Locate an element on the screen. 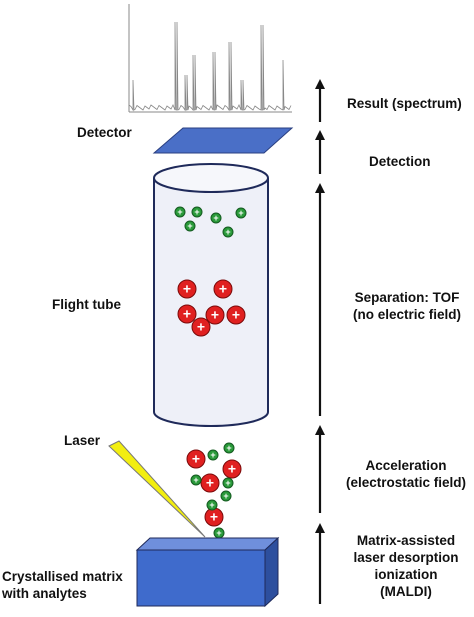 The width and height of the screenshot is (474, 617). stage-label-separation: Separation: TOF (no electric field) is located at coordinates (407, 306).